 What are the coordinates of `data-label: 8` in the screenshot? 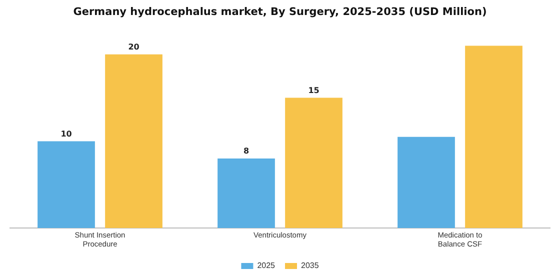 It's located at (246, 151).